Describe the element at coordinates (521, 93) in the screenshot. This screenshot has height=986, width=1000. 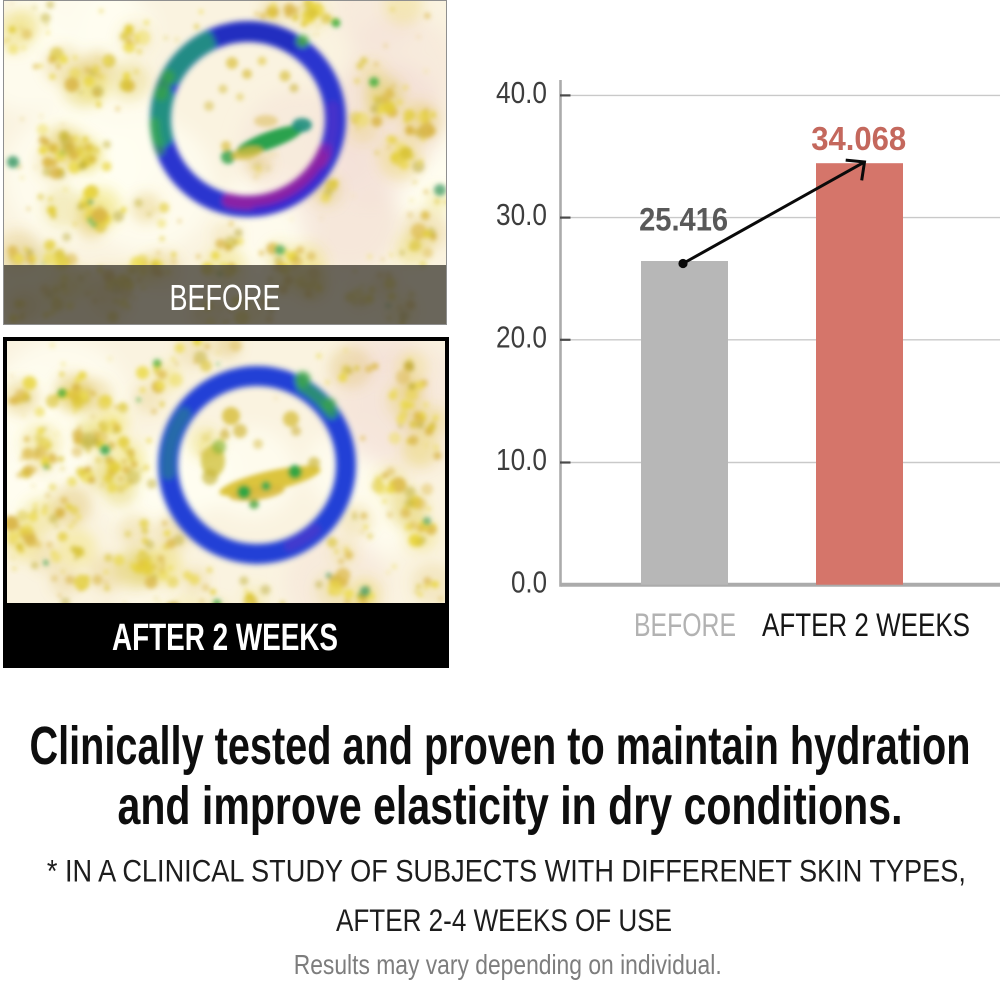
I see `svg-text: 40.0` at that location.